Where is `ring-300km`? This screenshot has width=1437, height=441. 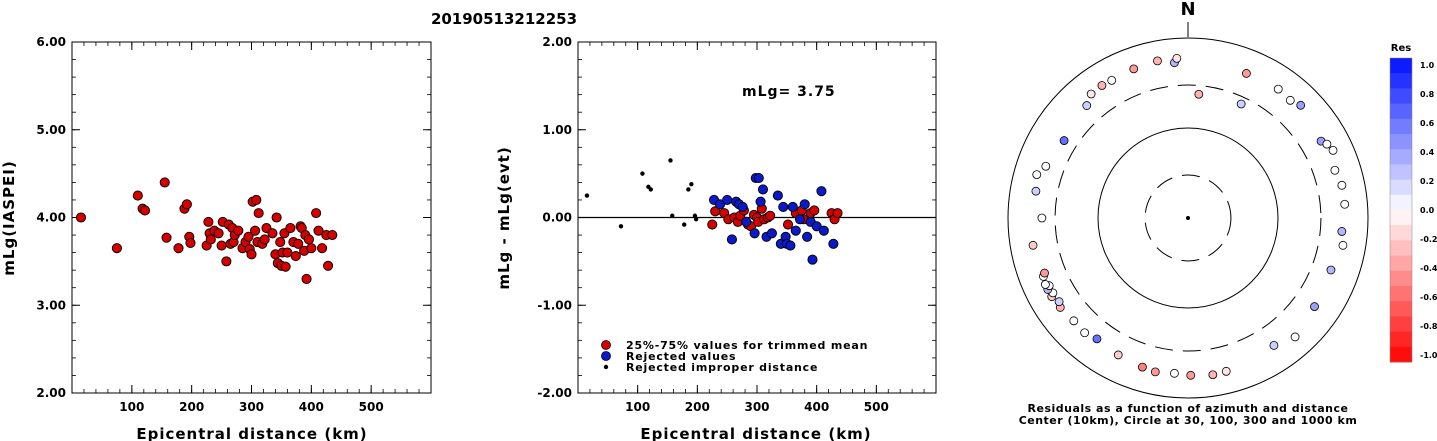
ring-300km is located at coordinates (1188, 218).